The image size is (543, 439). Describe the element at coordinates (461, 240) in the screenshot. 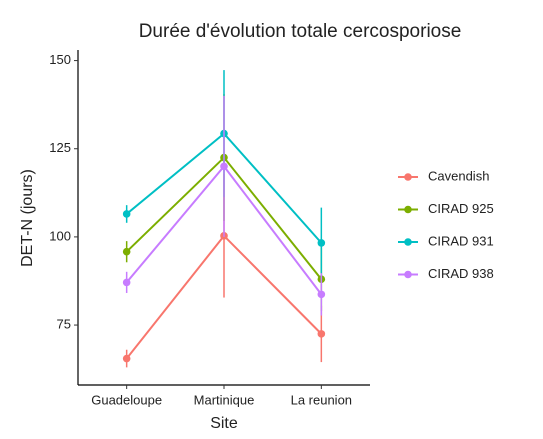

I see `legend-label: CIRAD 931` at that location.